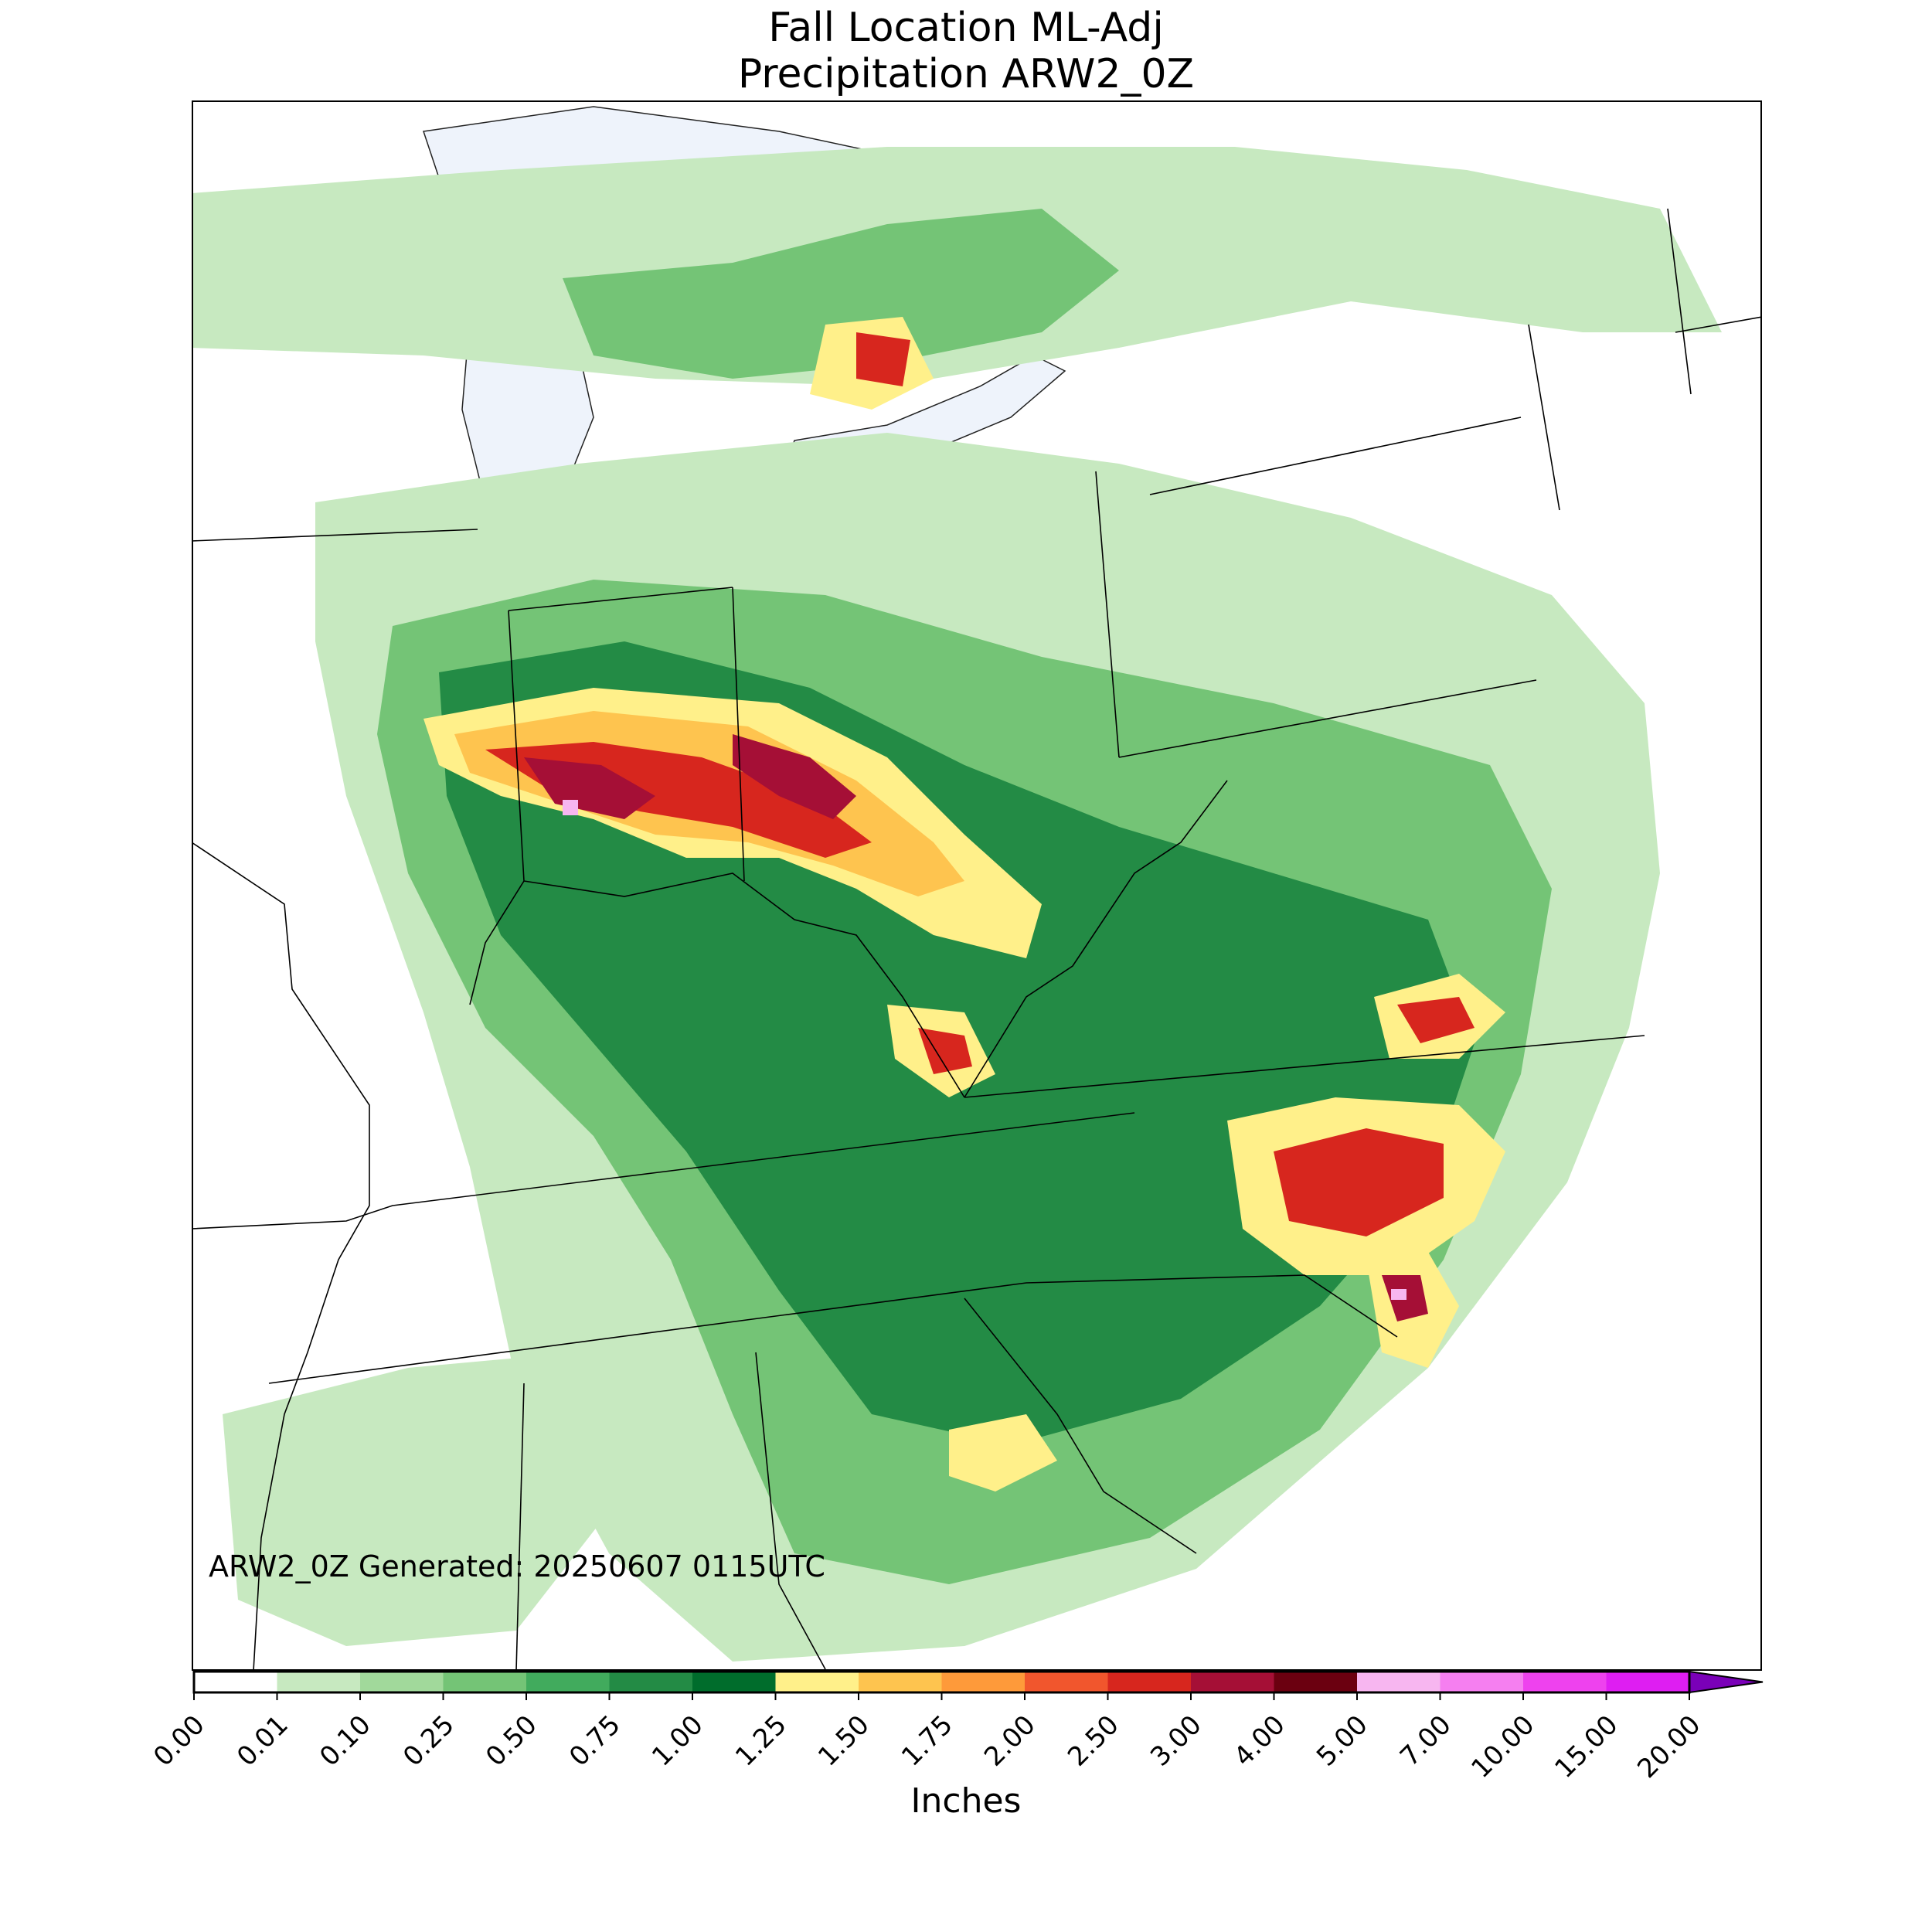 The width and height of the screenshot is (1932, 1932). What do you see at coordinates (571, 807) in the screenshot?
I see `precip-pink-max` at bounding box center [571, 807].